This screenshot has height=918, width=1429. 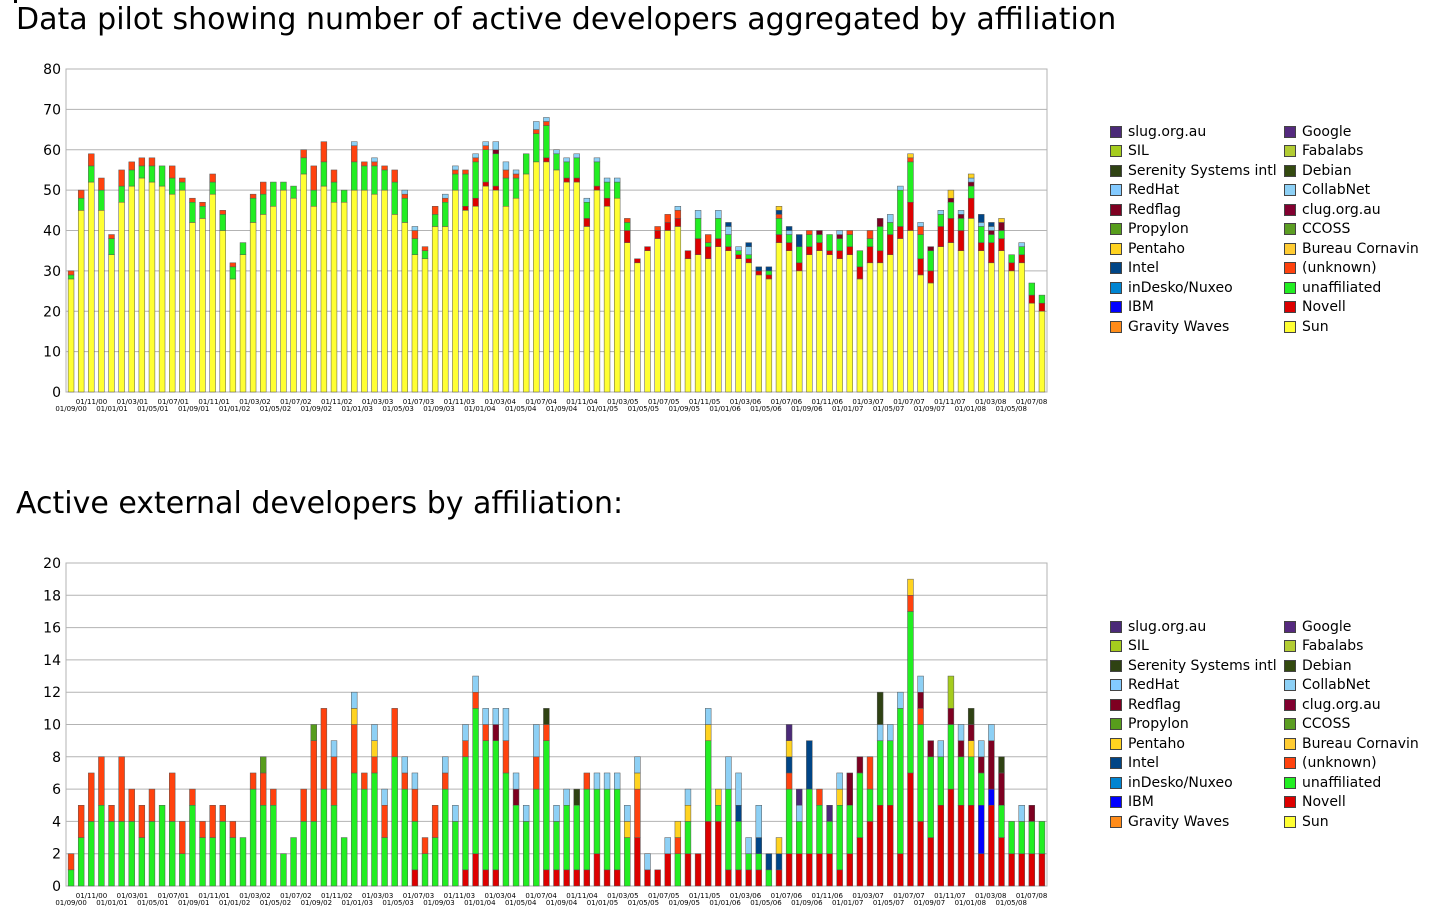 I want to click on x-tick-label: 01/09/01, so click(x=193, y=409).